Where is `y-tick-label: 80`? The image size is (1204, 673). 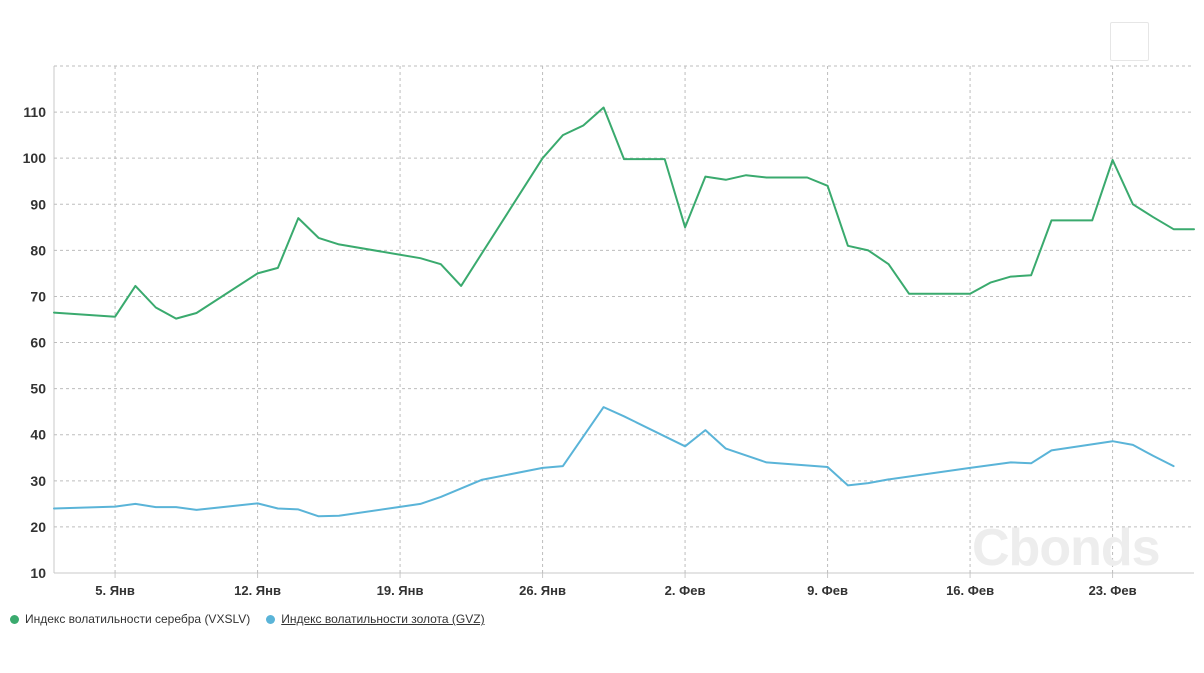 y-tick-label: 80 is located at coordinates (38, 250).